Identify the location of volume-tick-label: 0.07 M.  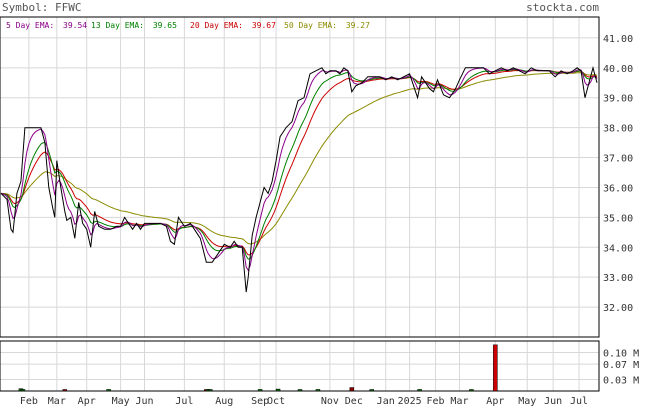
(621, 365).